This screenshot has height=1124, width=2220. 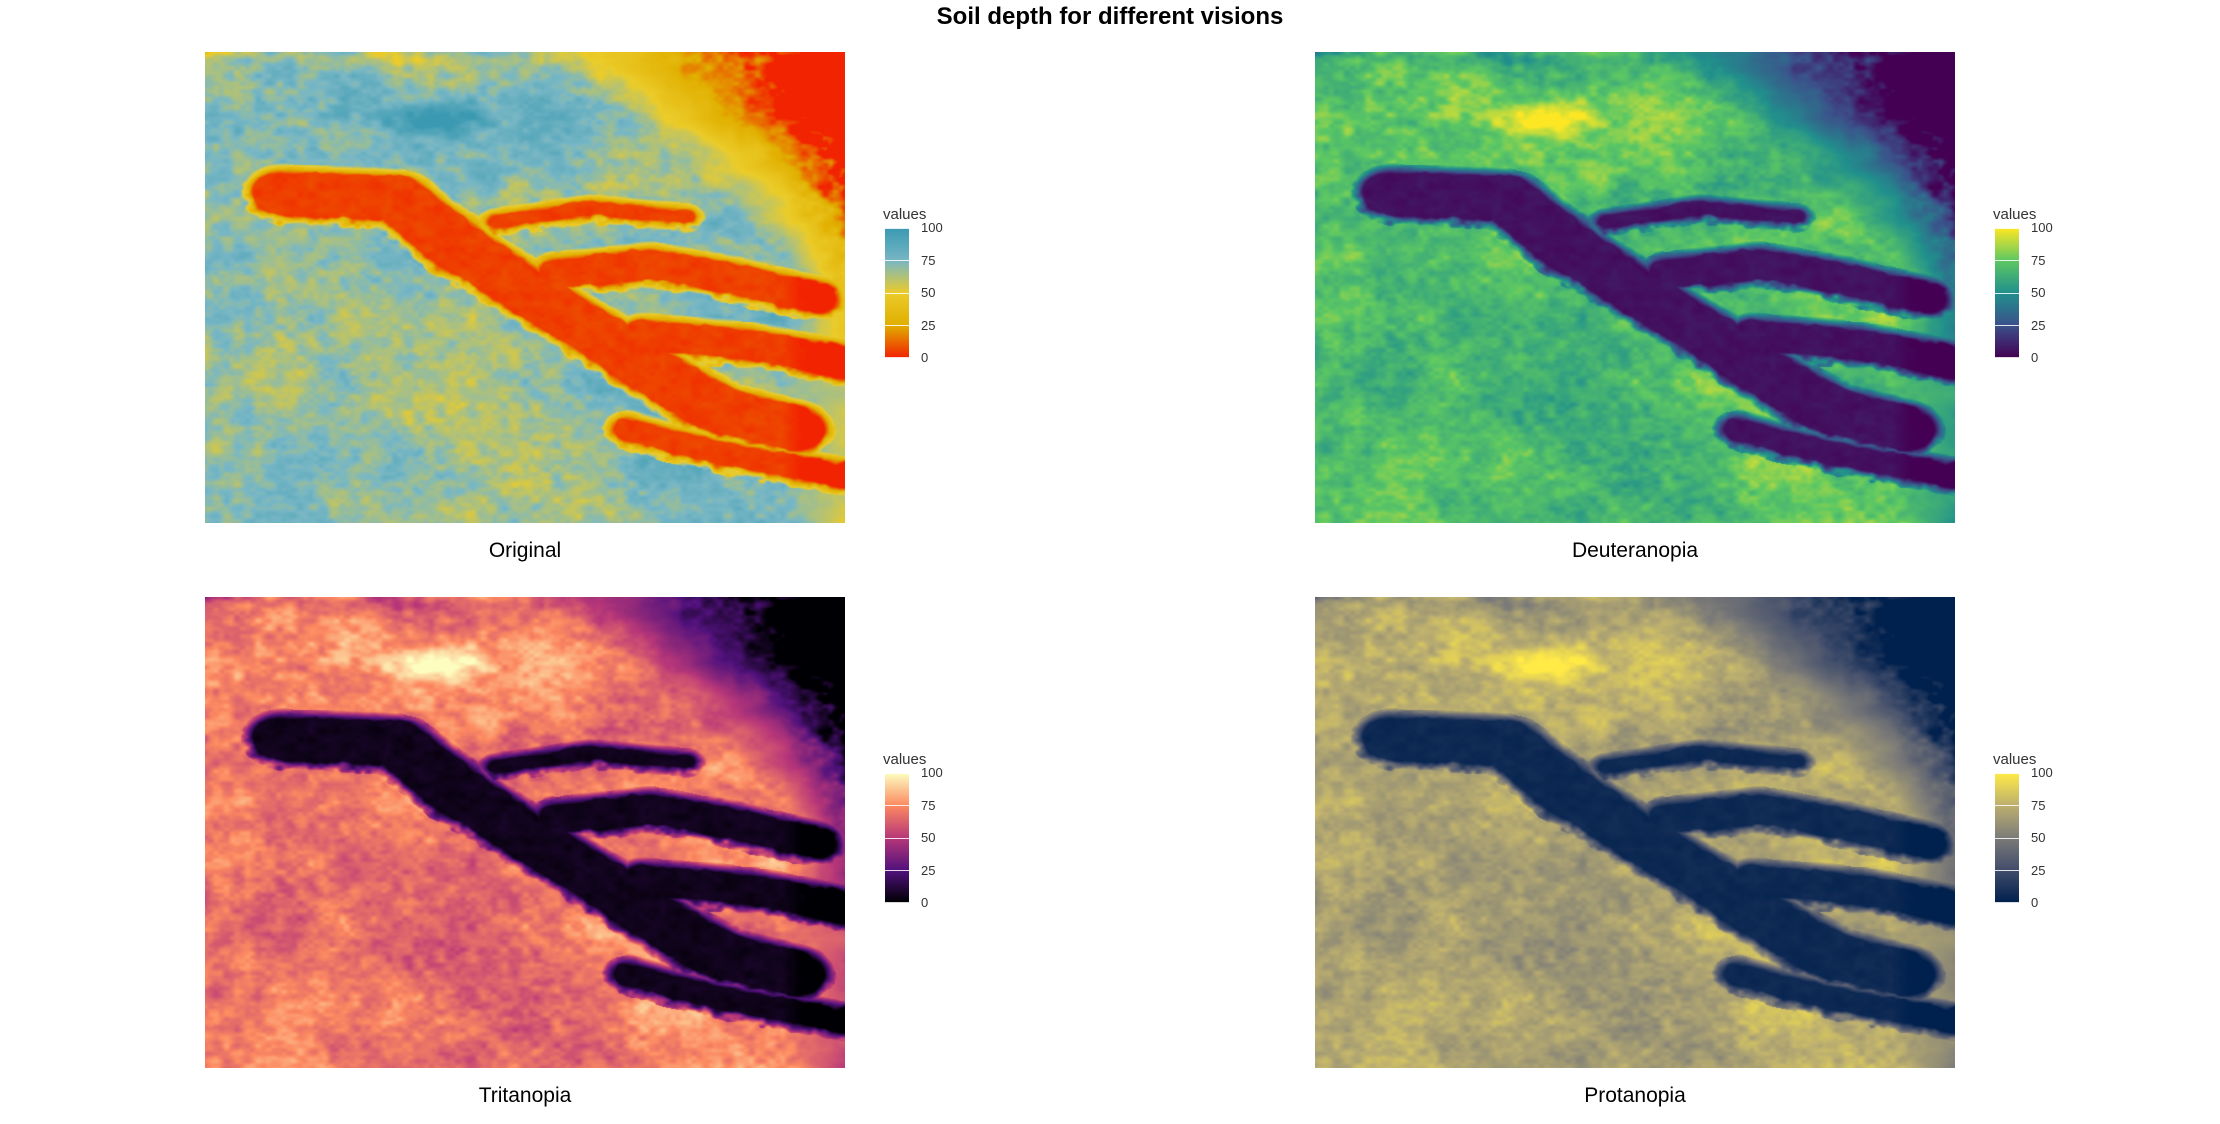 What do you see at coordinates (1635, 550) in the screenshot?
I see `panel-caption: Deuteranopia` at bounding box center [1635, 550].